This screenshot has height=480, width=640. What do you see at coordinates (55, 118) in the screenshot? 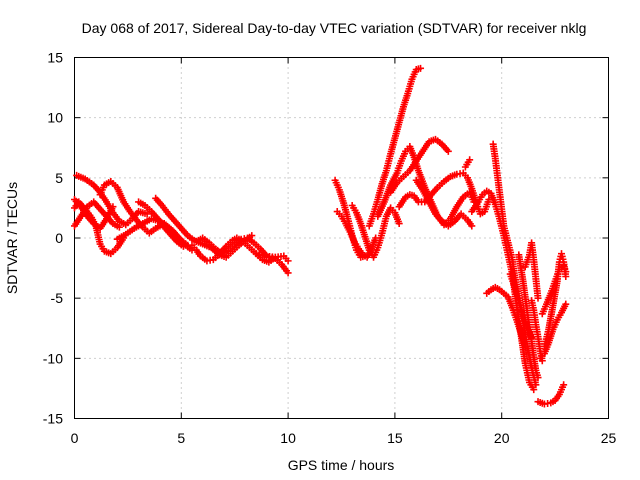
I see `y-tick-label: 10` at bounding box center [55, 118].